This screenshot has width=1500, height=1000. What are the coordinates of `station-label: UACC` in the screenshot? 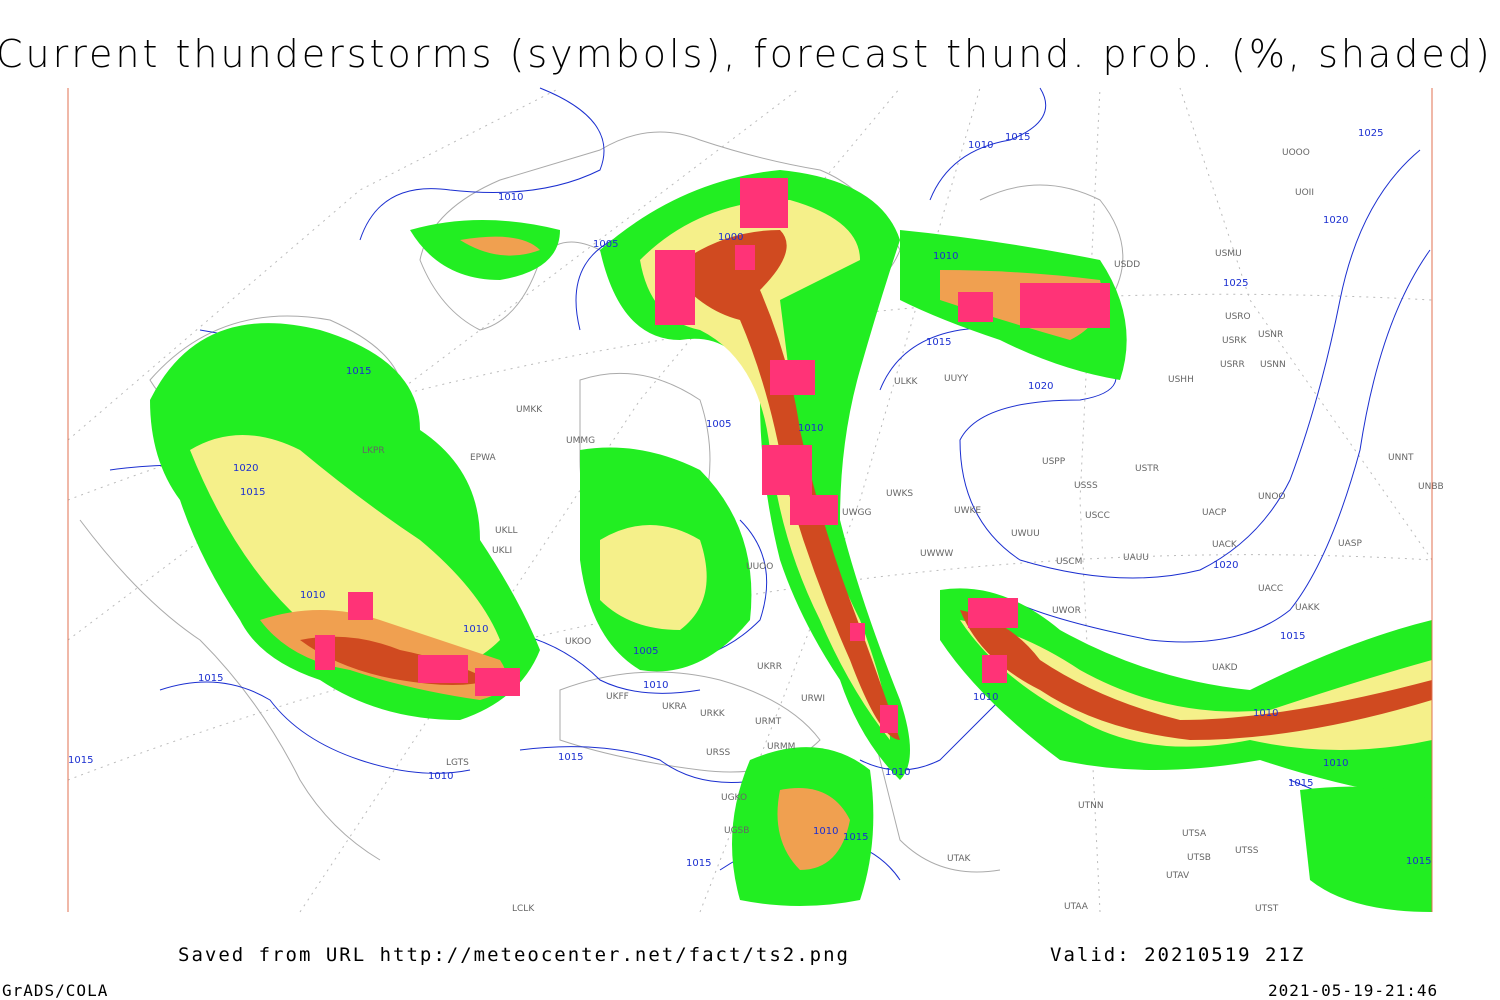 It's located at (1270, 589).